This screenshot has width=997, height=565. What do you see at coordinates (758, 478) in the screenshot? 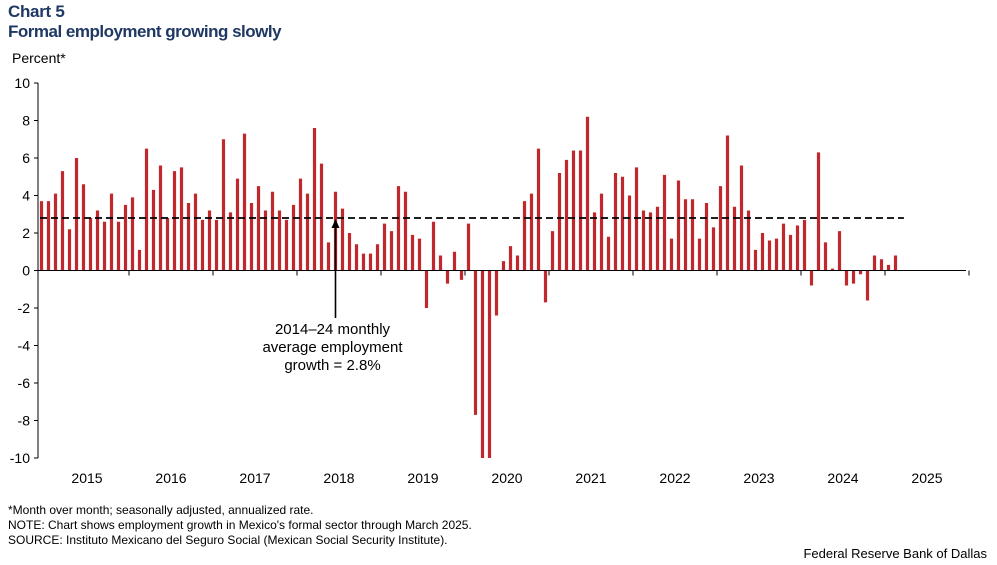
I see `x-year-label: 2023` at bounding box center [758, 478].